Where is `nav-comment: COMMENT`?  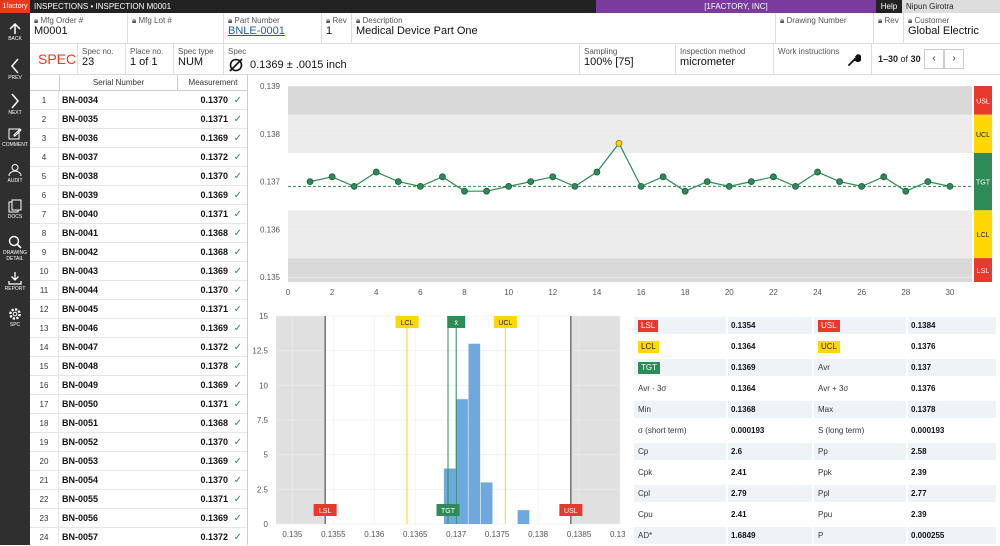
nav-comment: COMMENT is located at coordinates (15, 137).